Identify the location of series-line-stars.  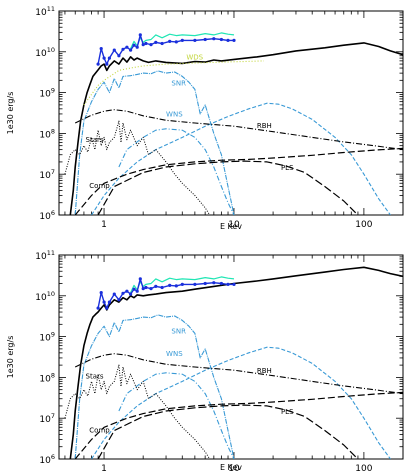
(137, 411).